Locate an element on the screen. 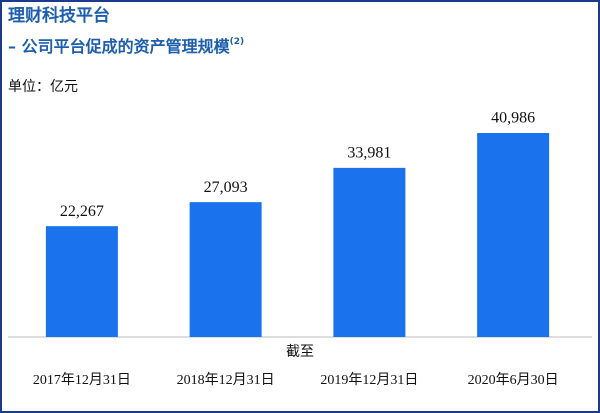  chart-subtitle: – 公司平台促成的资产管理规模(2) is located at coordinates (126, 46).